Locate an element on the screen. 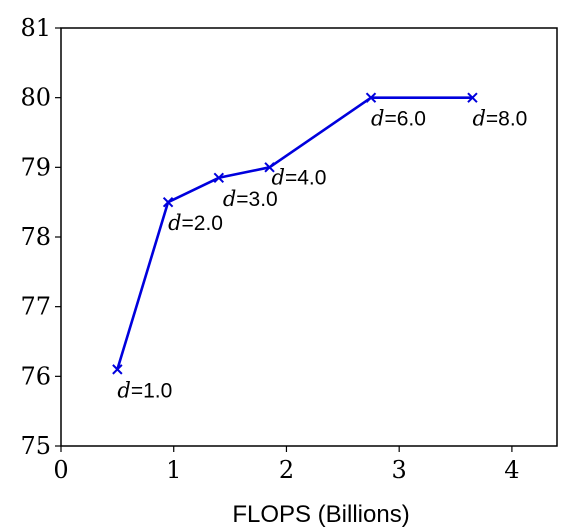 The height and width of the screenshot is (527, 577). data-point-label: d=2.0 is located at coordinates (195, 223).